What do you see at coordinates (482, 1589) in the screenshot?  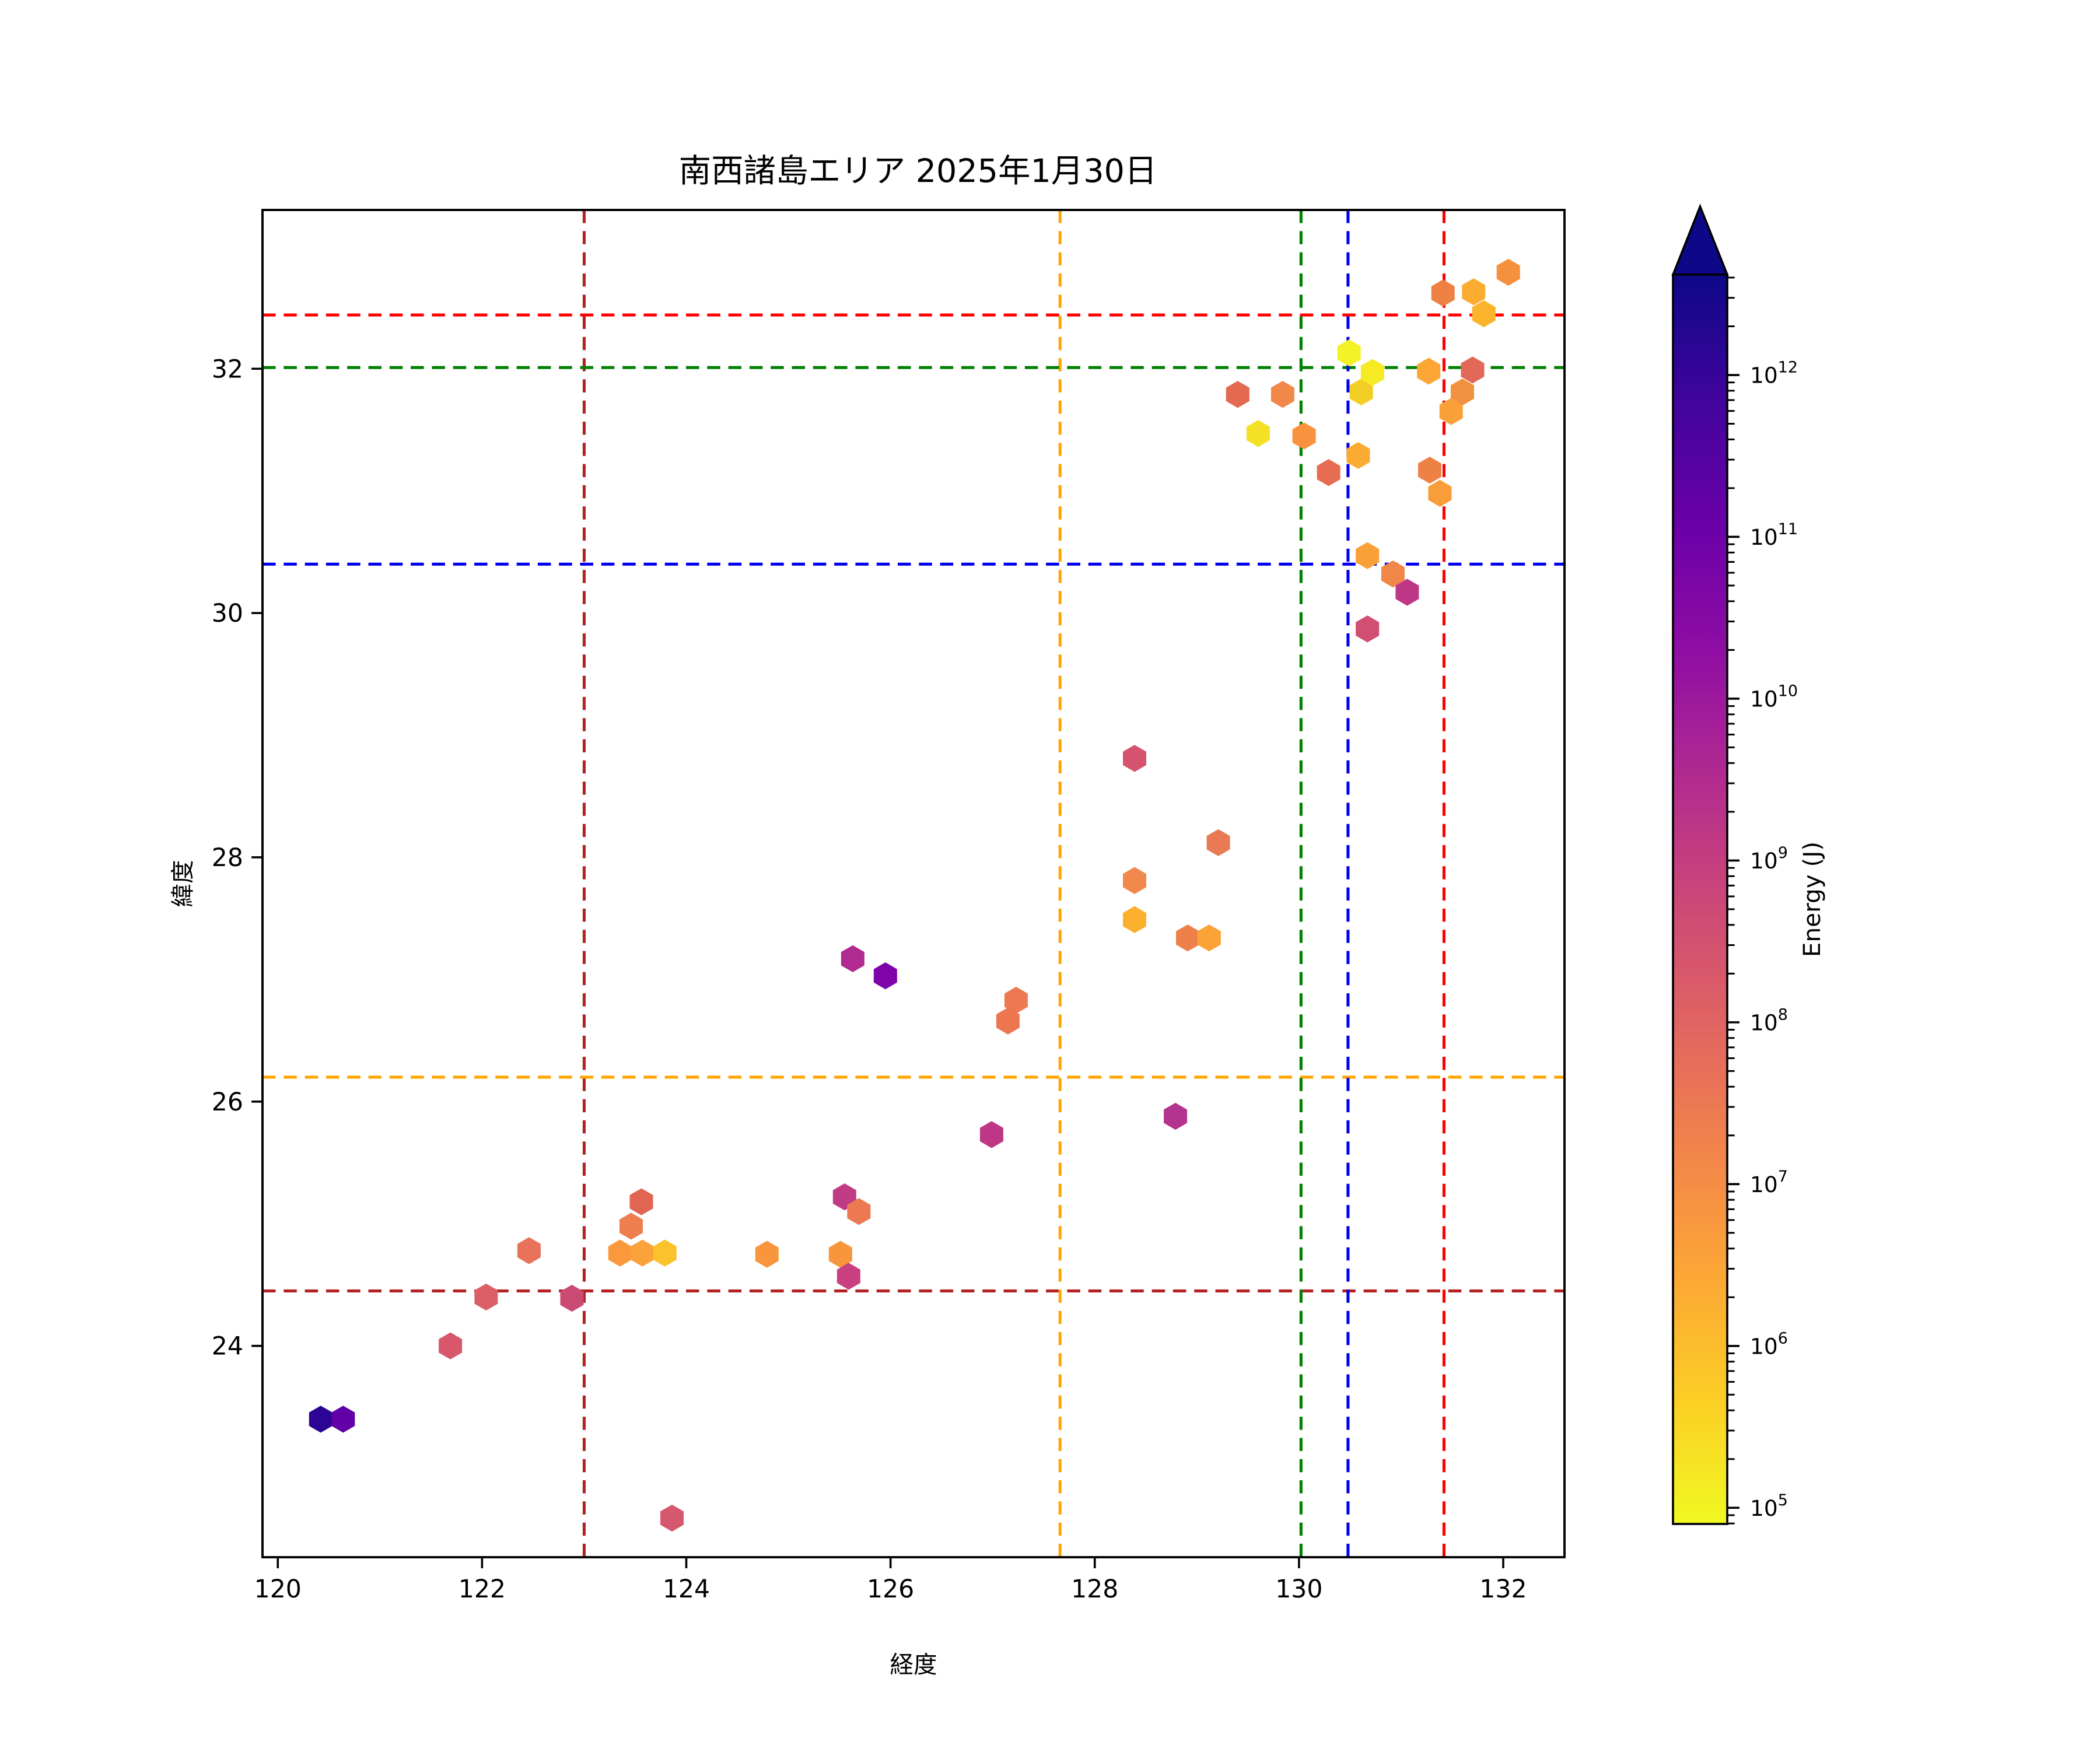 I see `x-tick-label: 122` at bounding box center [482, 1589].